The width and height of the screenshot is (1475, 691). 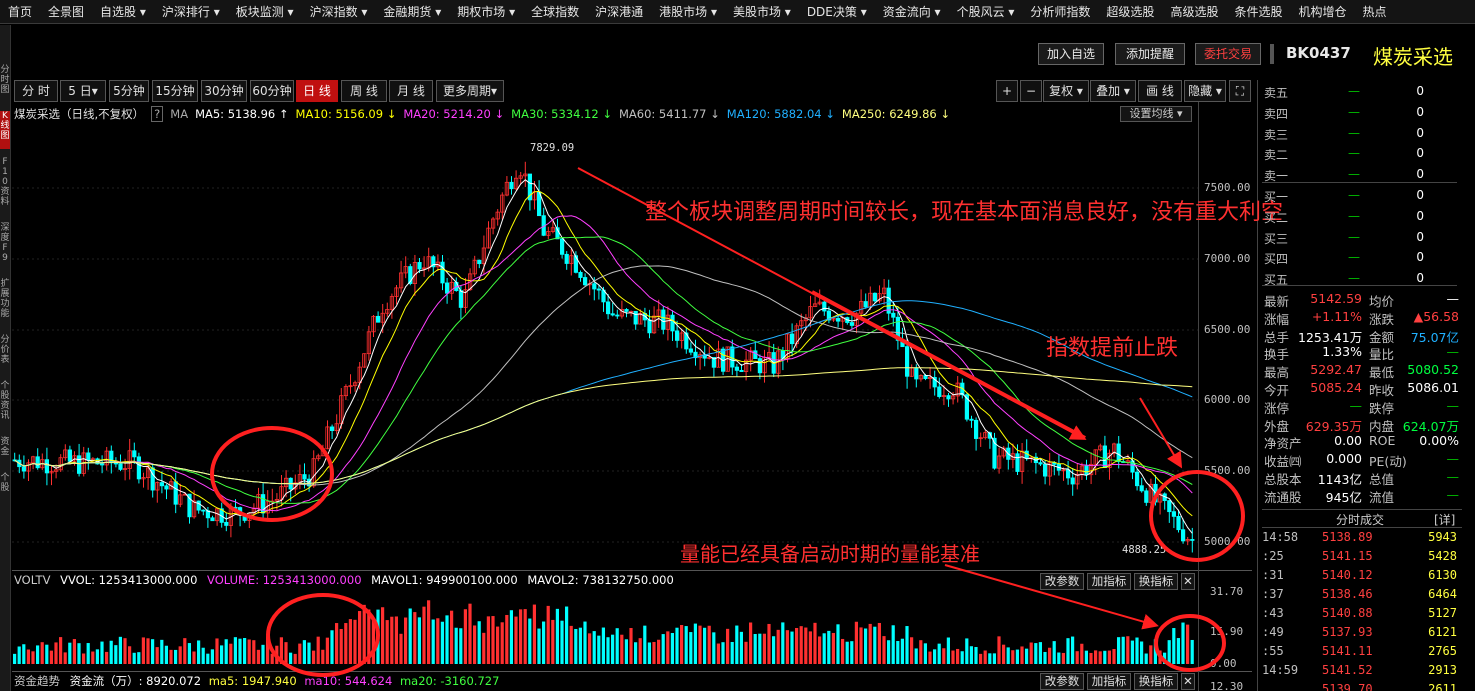 What do you see at coordinates (175, 91) in the screenshot?
I see `period-tab: 15分钟` at bounding box center [175, 91].